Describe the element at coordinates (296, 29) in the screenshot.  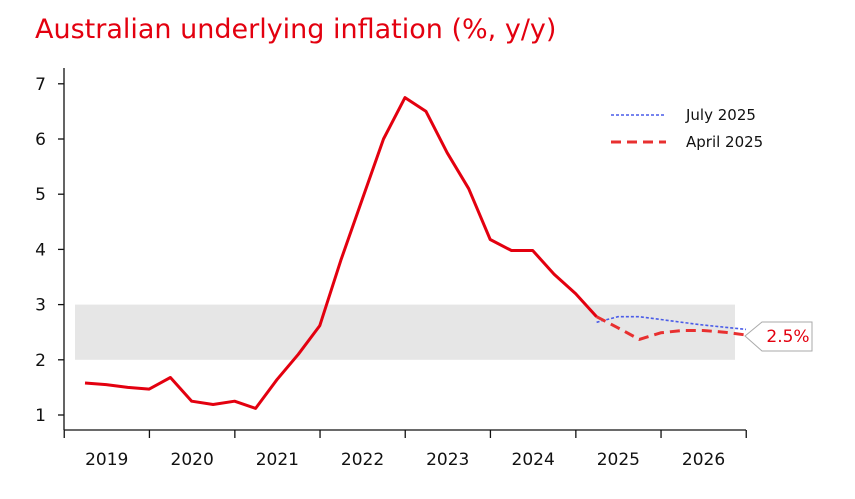
I see `chart-title: Australian underlying inflation (%, y/y)` at that location.